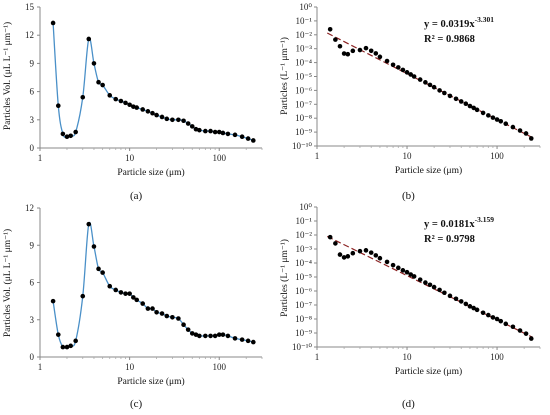 The width and height of the screenshot is (550, 415). What do you see at coordinates (32, 148) in the screenshot?
I see `y-tick-label-a: 0` at bounding box center [32, 148].